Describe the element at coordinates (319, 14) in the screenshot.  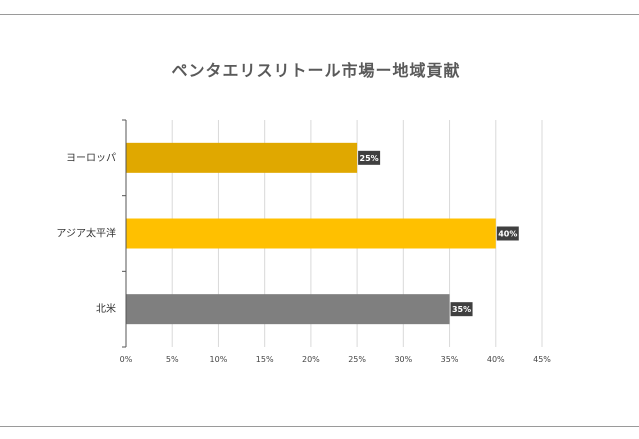
I see `top-divider` at that location.